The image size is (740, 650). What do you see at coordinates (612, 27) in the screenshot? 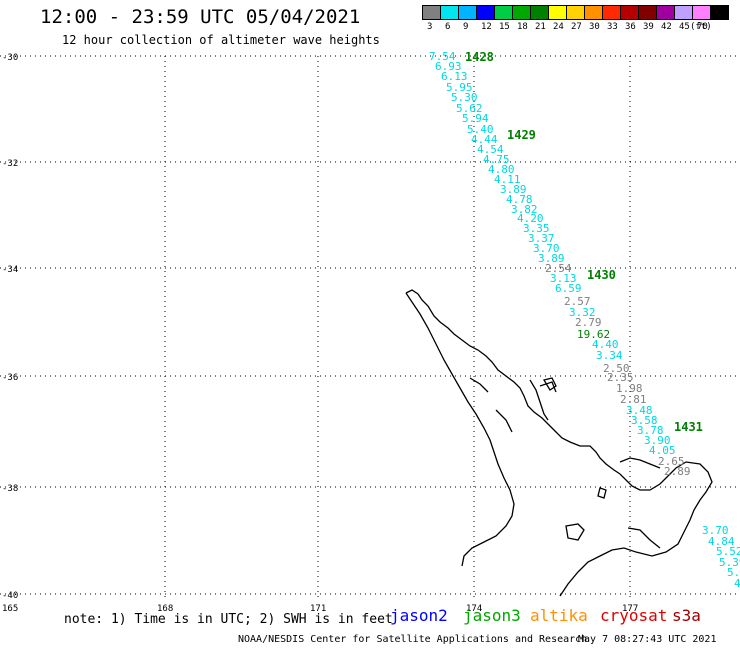
I see `legend-swatch-label: 33` at bounding box center [612, 27].